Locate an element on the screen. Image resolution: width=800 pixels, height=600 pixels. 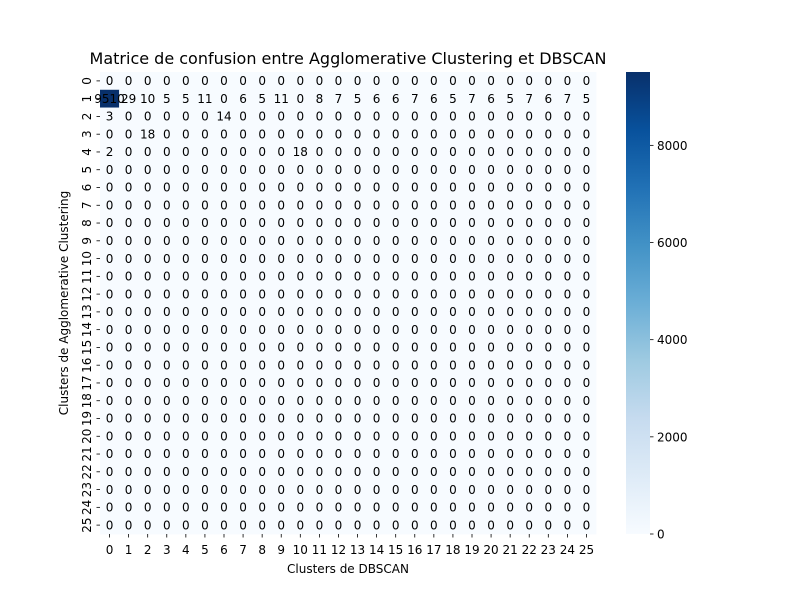
y-tick-label: 21 is located at coordinates (87, 453).